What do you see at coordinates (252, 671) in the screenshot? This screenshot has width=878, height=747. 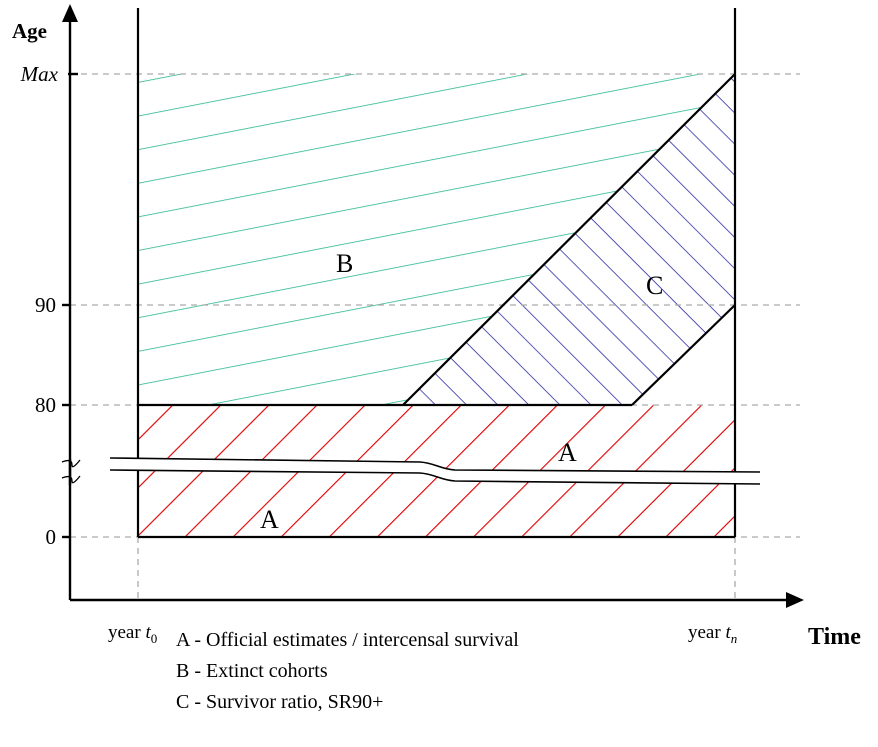 I see `legend-item: B - Extinct cohorts` at bounding box center [252, 671].